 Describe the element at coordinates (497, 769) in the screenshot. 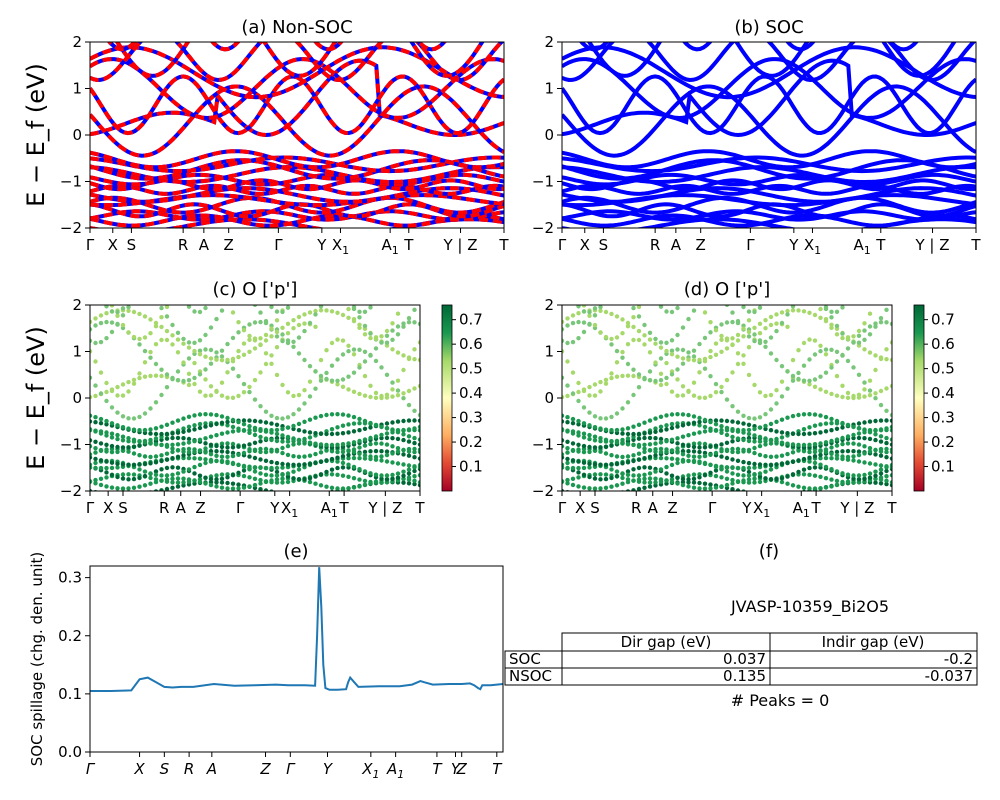

I see `x-tick-label: T` at that location.